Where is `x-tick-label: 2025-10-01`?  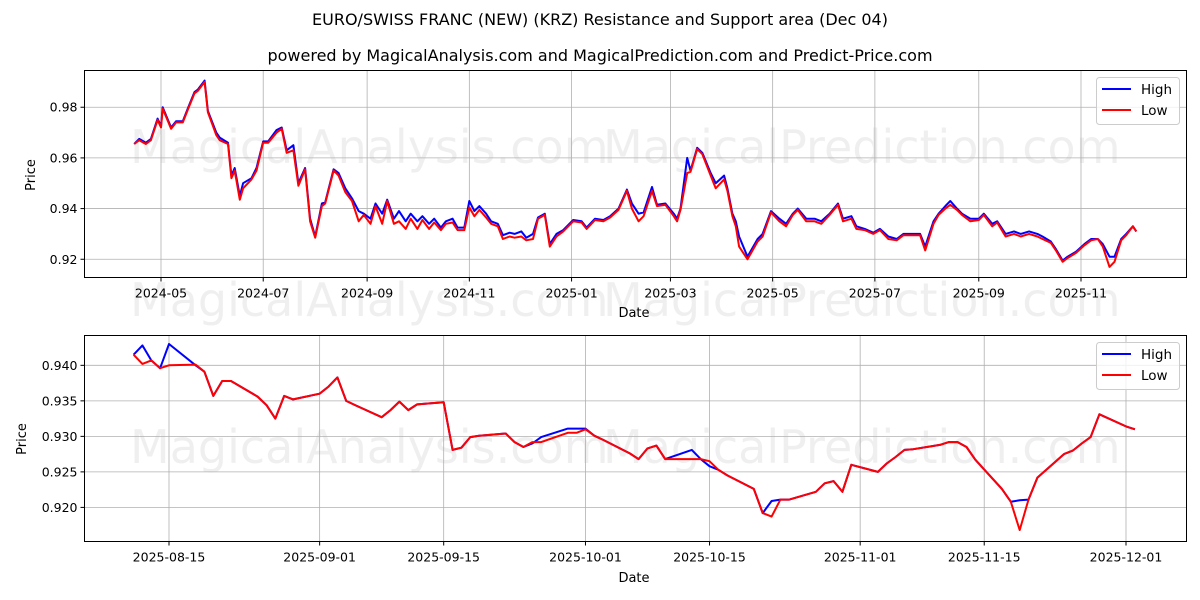
x-tick-label: 2025-10-01 is located at coordinates (585, 557).